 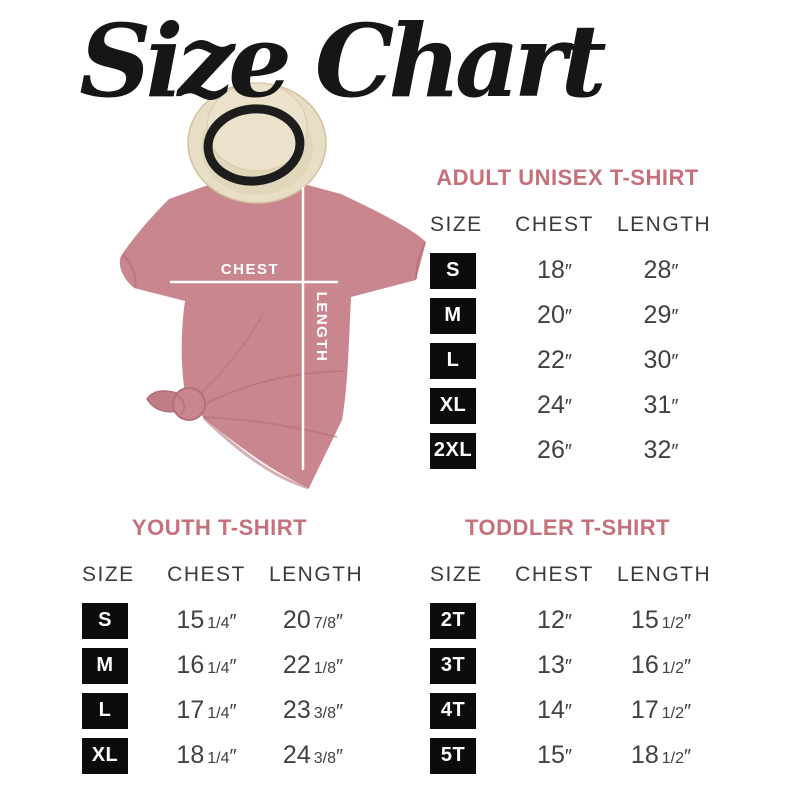 I want to click on length-value: 23 3/8″, so click(x=313, y=710).